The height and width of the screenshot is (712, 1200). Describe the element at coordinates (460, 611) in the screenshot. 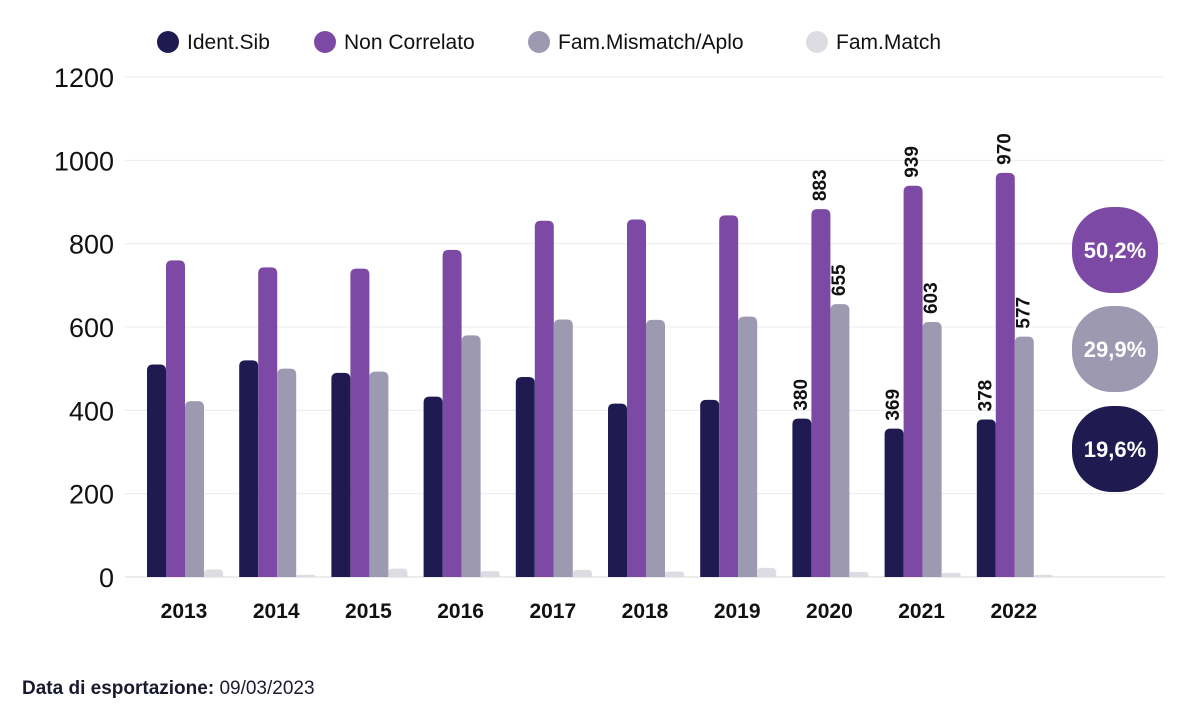

I see `x-tick-label: 2016` at that location.